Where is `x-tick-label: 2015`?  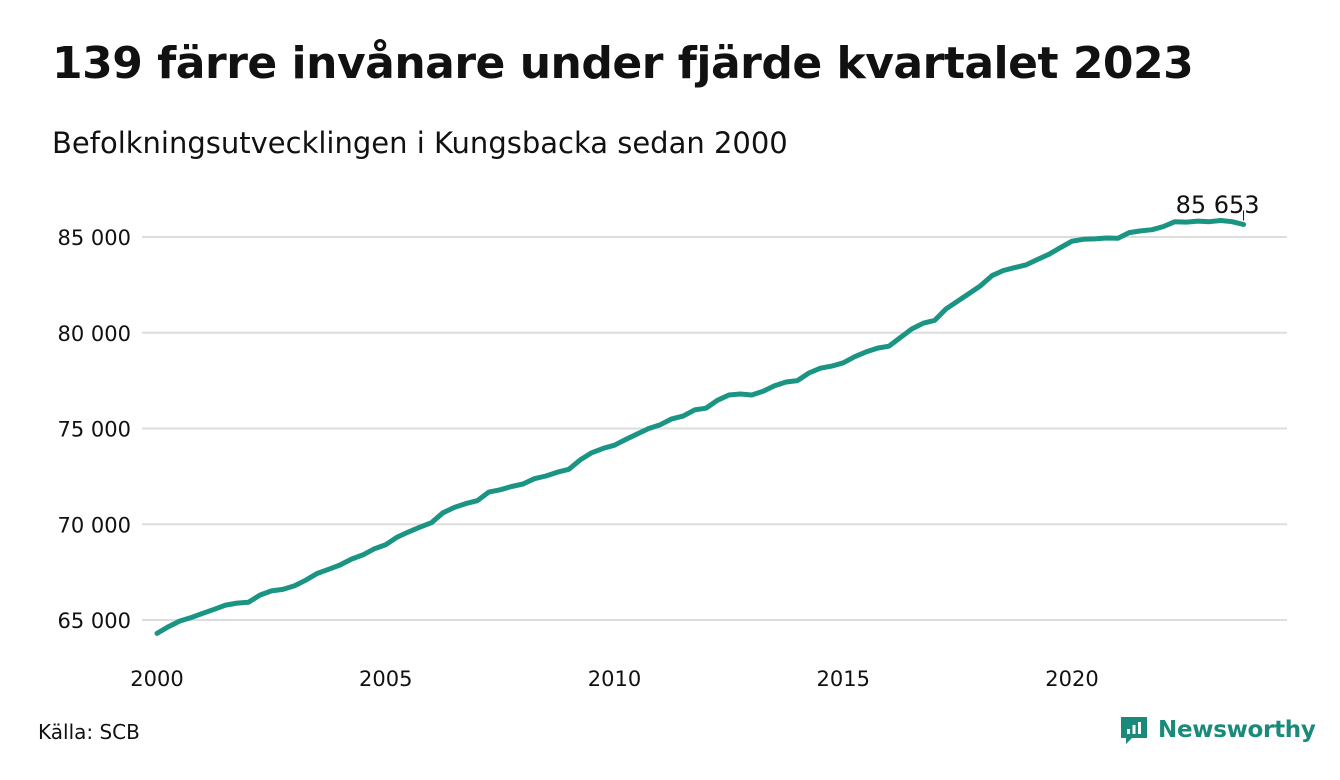
x-tick-label: 2015 is located at coordinates (843, 679).